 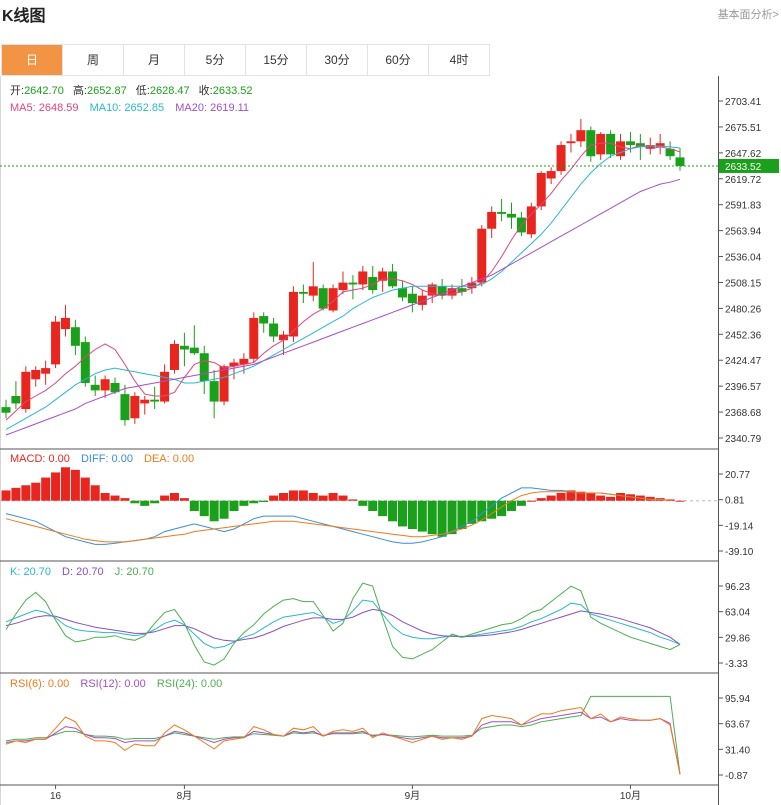 What do you see at coordinates (743, 102) in the screenshot?
I see `price-tick-label: 2703.41` at bounding box center [743, 102].